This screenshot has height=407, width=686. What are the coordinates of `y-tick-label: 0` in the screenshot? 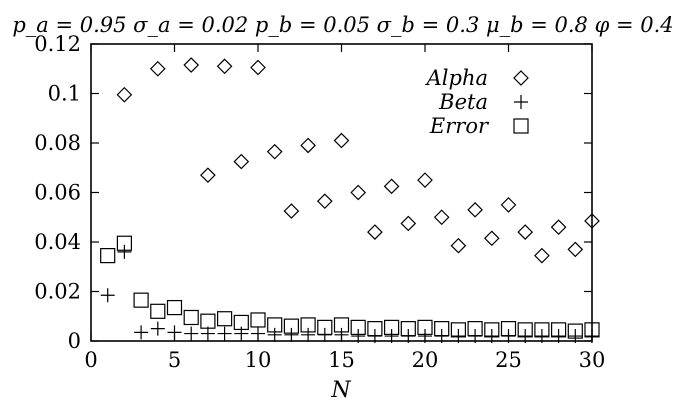 It's located at (74, 341).